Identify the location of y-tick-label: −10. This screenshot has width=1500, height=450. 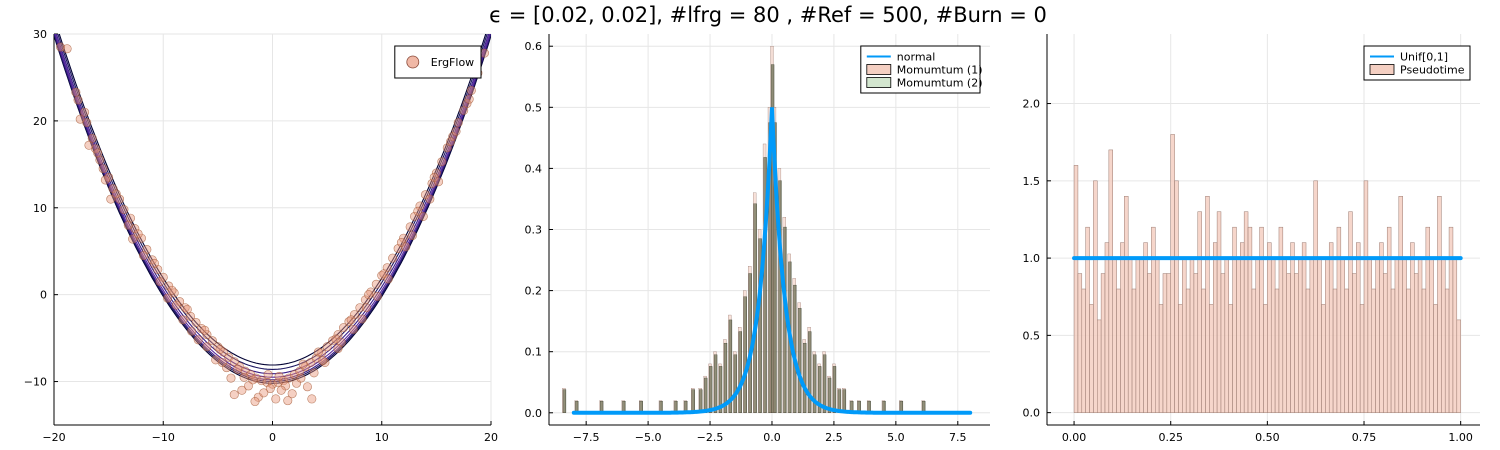
(35, 382).